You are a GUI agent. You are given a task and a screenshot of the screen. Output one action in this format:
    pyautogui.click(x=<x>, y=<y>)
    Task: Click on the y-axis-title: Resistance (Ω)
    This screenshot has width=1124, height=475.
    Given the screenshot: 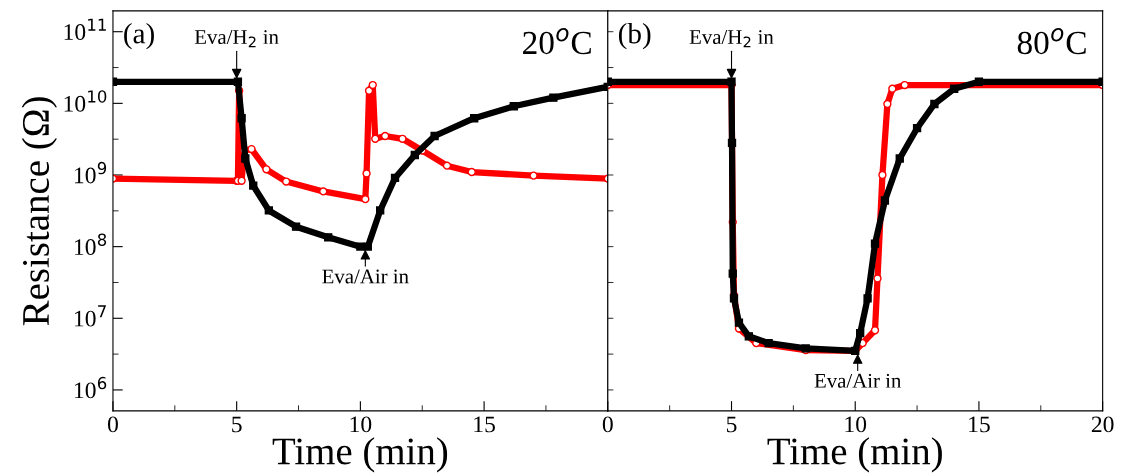 What is the action you would take?
    pyautogui.click(x=39, y=211)
    